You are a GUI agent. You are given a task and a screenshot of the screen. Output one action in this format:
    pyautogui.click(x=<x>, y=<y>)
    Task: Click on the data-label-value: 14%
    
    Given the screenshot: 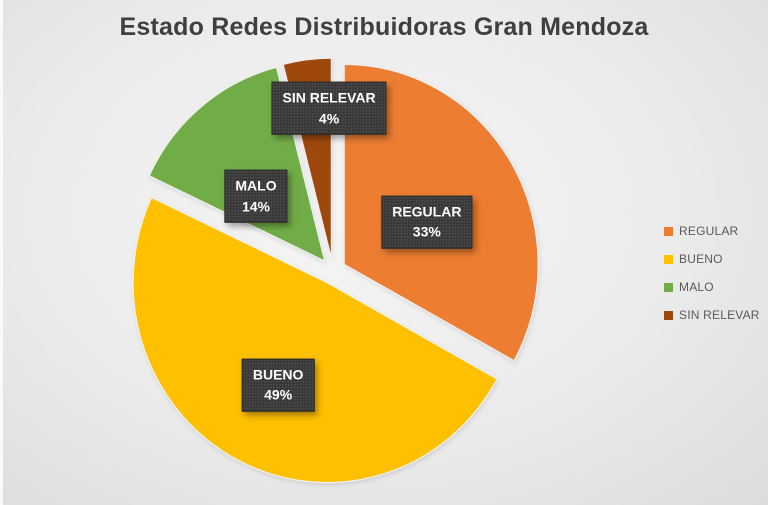 What is the action you would take?
    pyautogui.click(x=255, y=206)
    